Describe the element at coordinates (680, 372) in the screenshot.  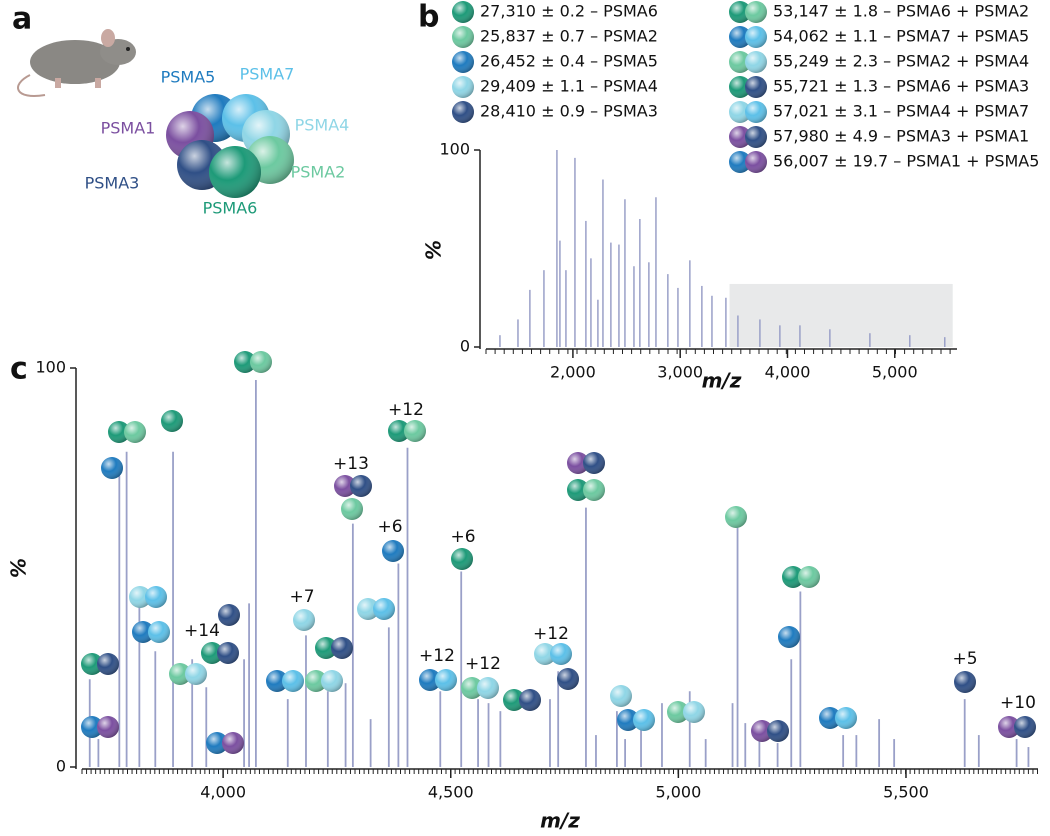
I see `x-tick-label: 3,000` at that location.